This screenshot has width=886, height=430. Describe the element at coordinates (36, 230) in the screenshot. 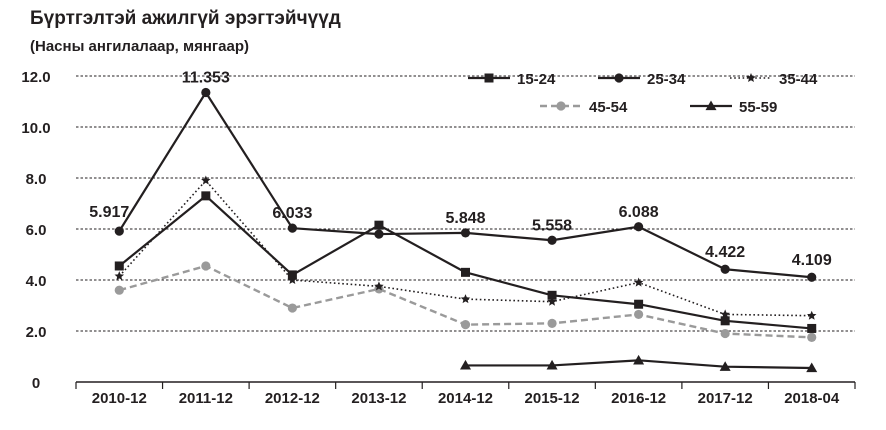

I see `y-tick-label: 6.0` at that location.